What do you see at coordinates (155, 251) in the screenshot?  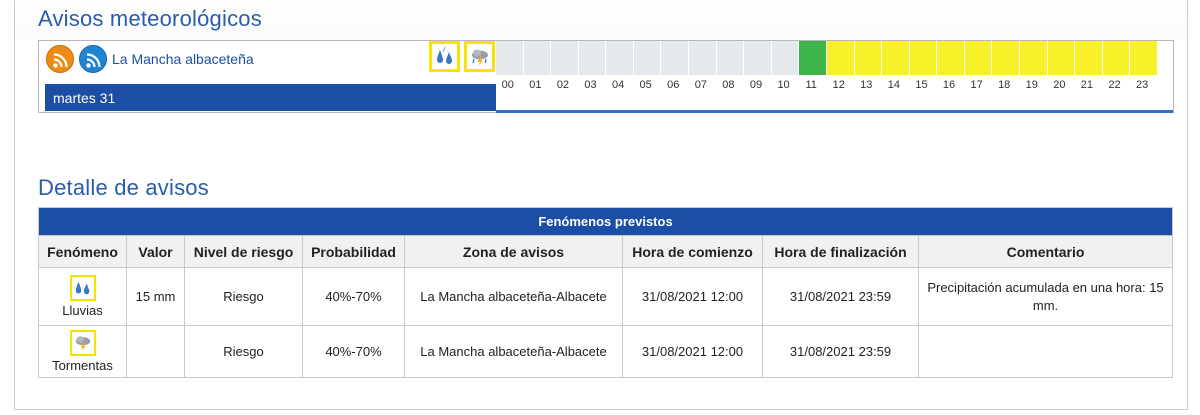 I see `column-header-value: Valor` at bounding box center [155, 251].